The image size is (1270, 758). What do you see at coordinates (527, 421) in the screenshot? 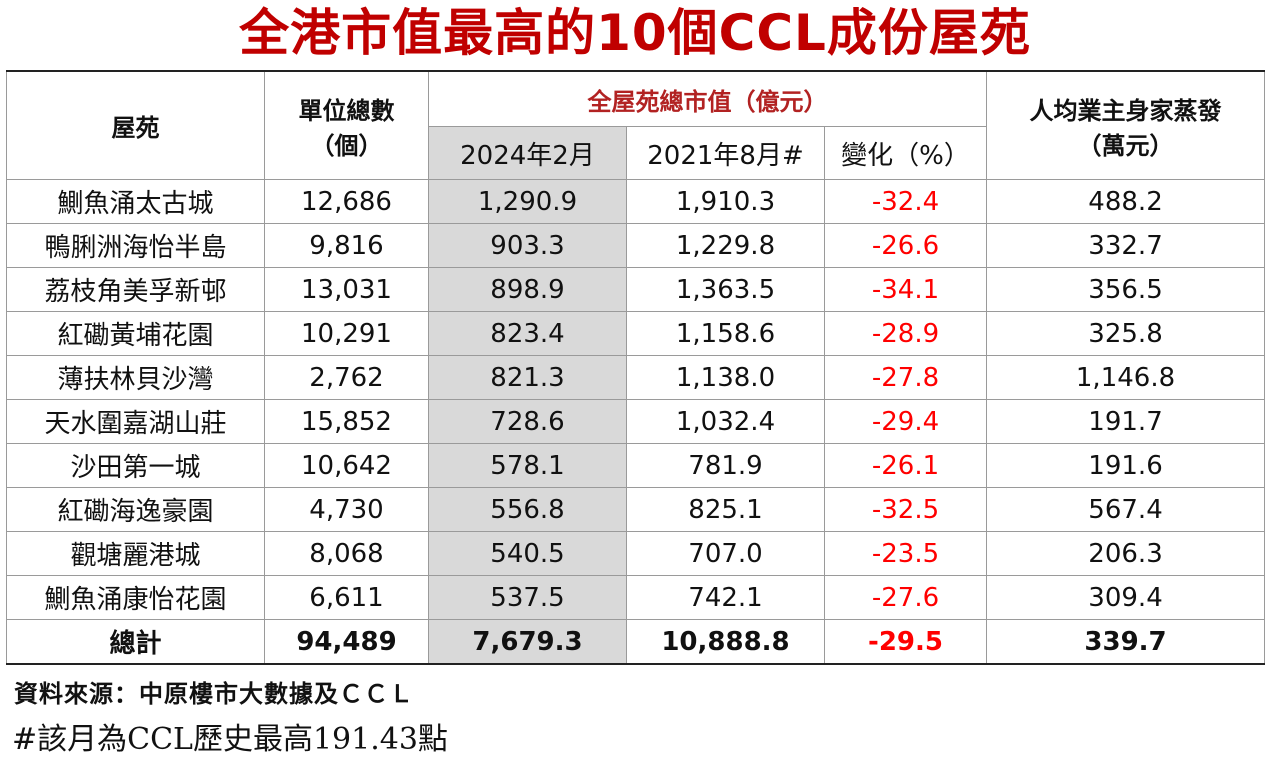
I see `value-2024-cell: 728.6` at bounding box center [527, 421].